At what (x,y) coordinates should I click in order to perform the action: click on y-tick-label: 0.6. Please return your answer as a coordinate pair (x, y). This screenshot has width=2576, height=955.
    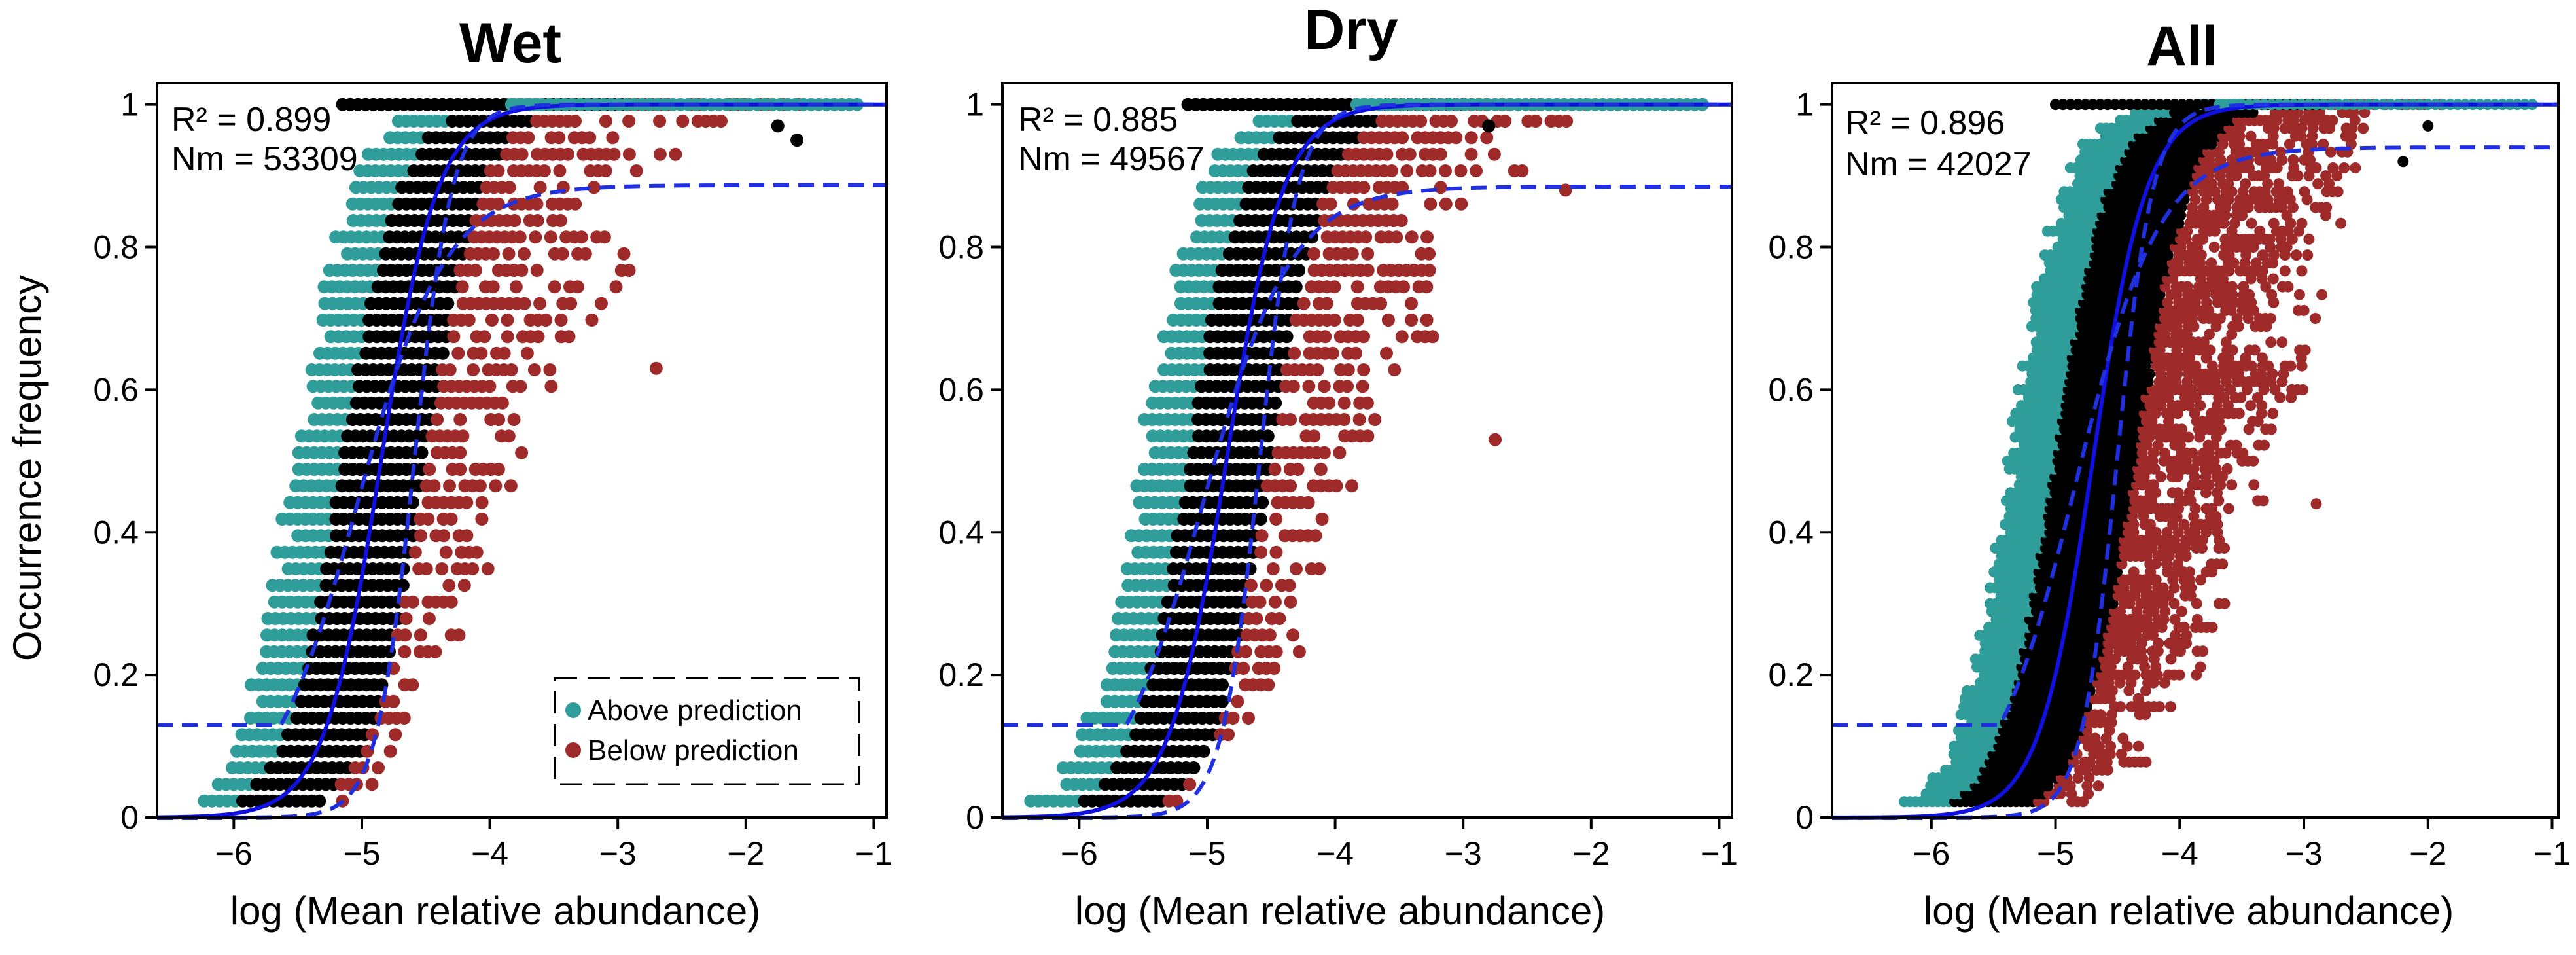
    Looking at the image, I should click on (961, 389).